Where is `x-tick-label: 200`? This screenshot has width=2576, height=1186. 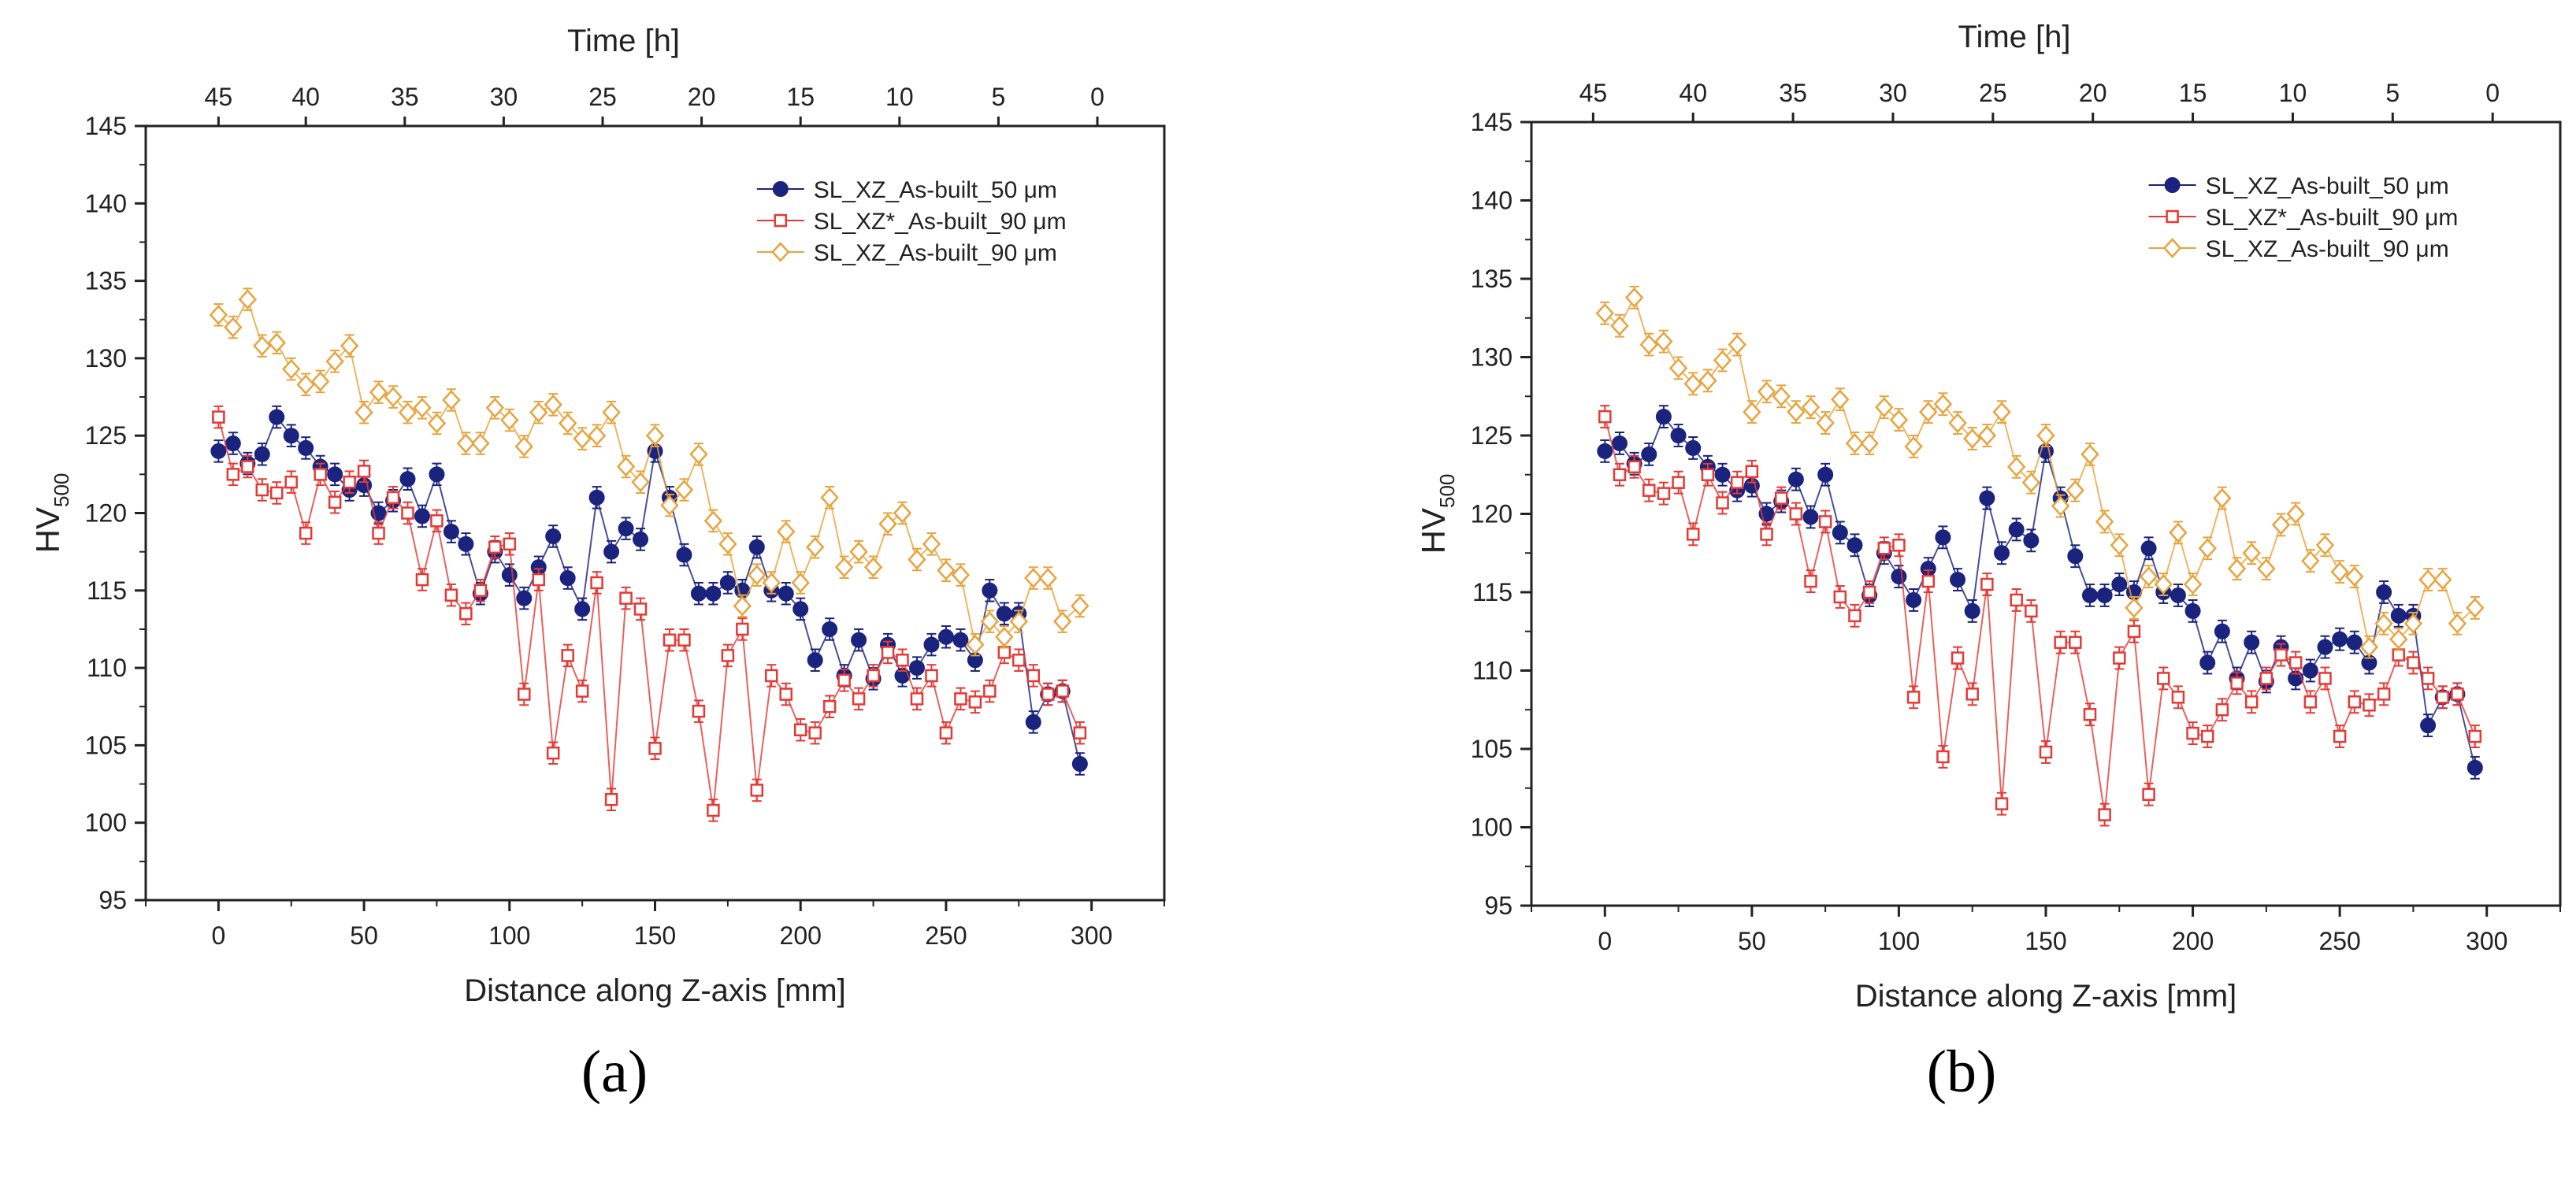
x-tick-label: 200 is located at coordinates (2193, 941).